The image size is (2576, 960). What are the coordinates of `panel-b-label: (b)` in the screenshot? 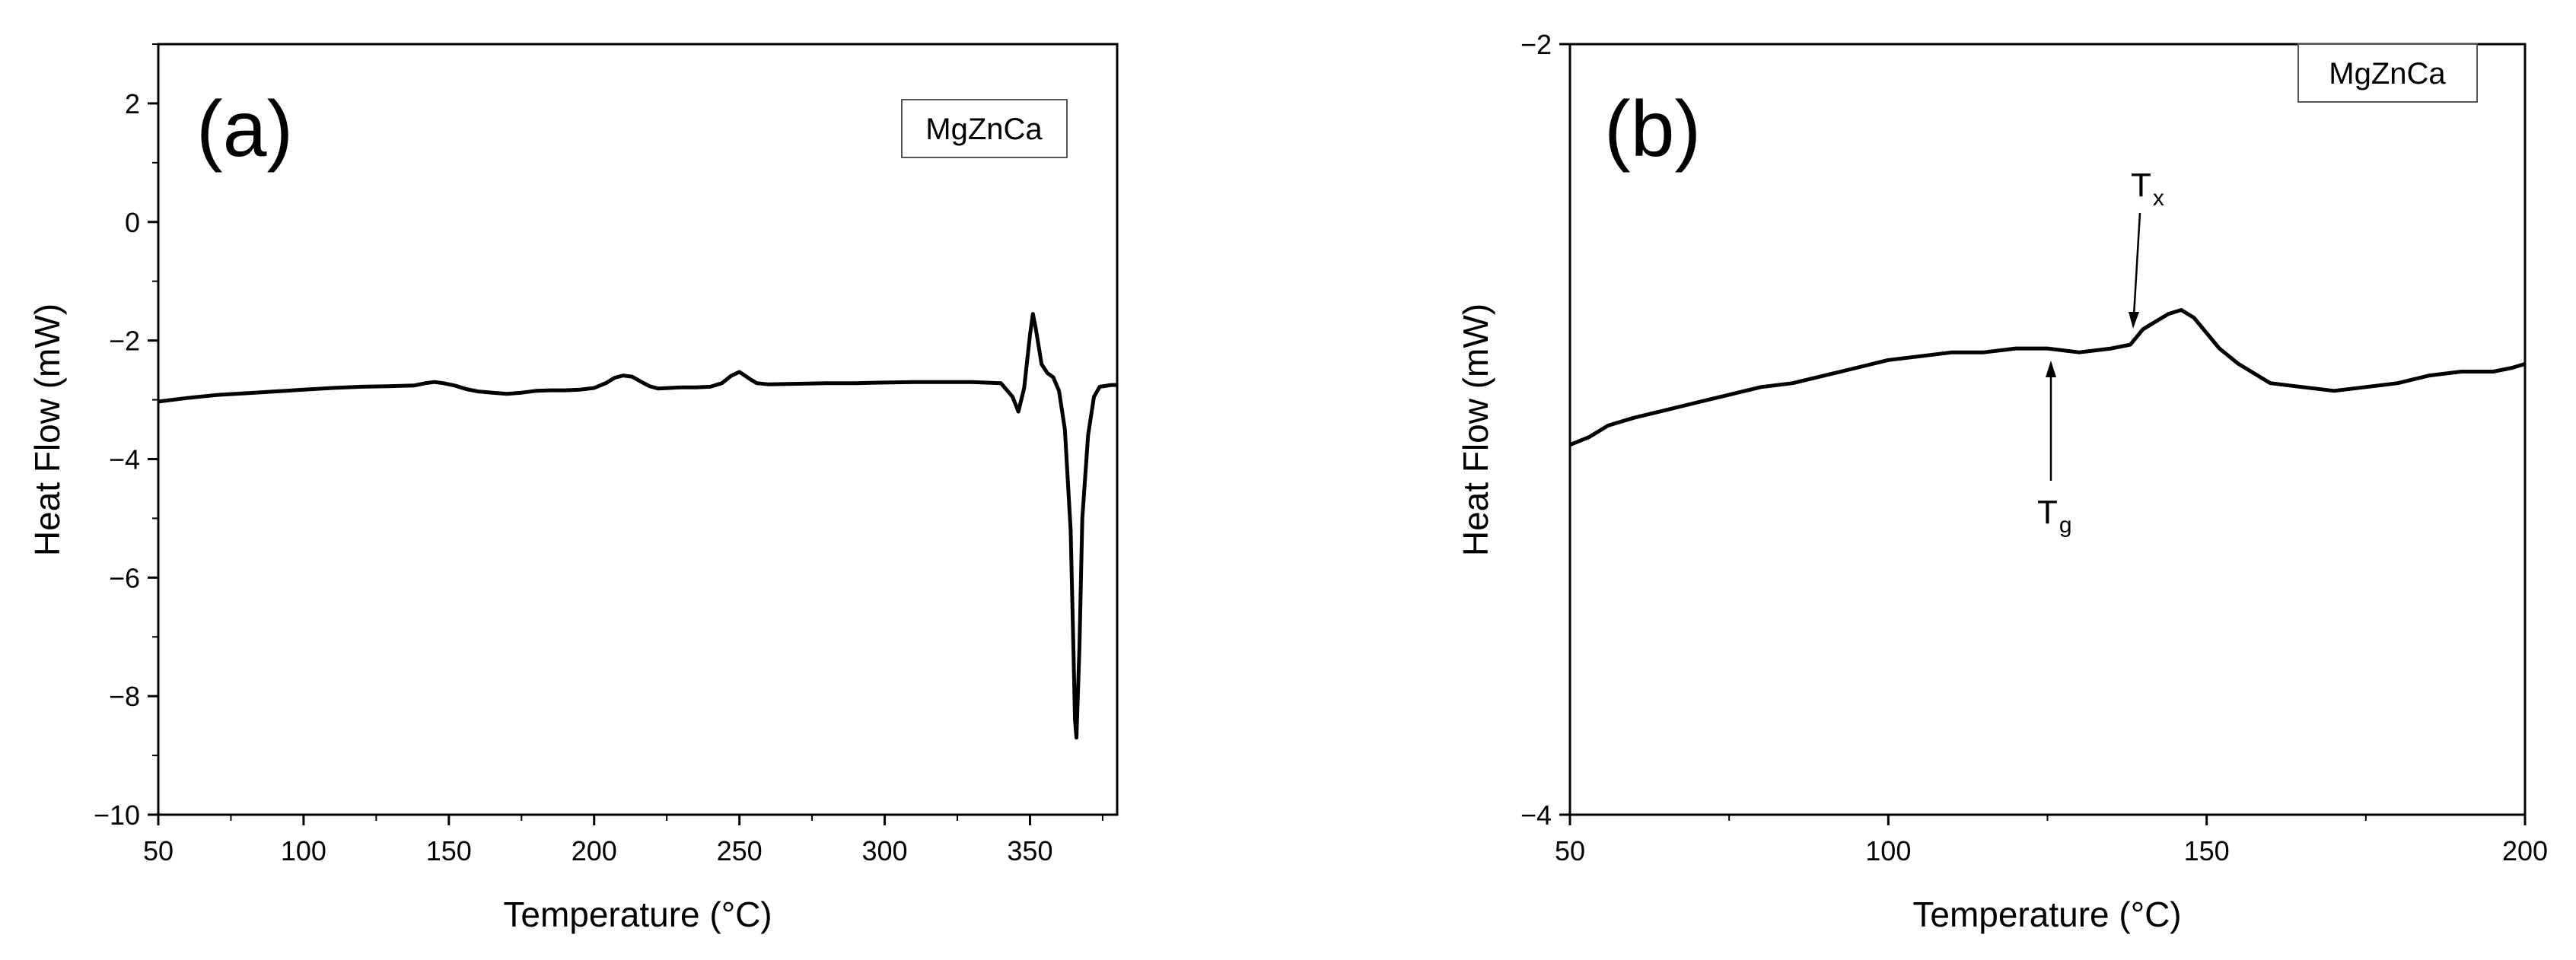 It's located at (1652, 129).